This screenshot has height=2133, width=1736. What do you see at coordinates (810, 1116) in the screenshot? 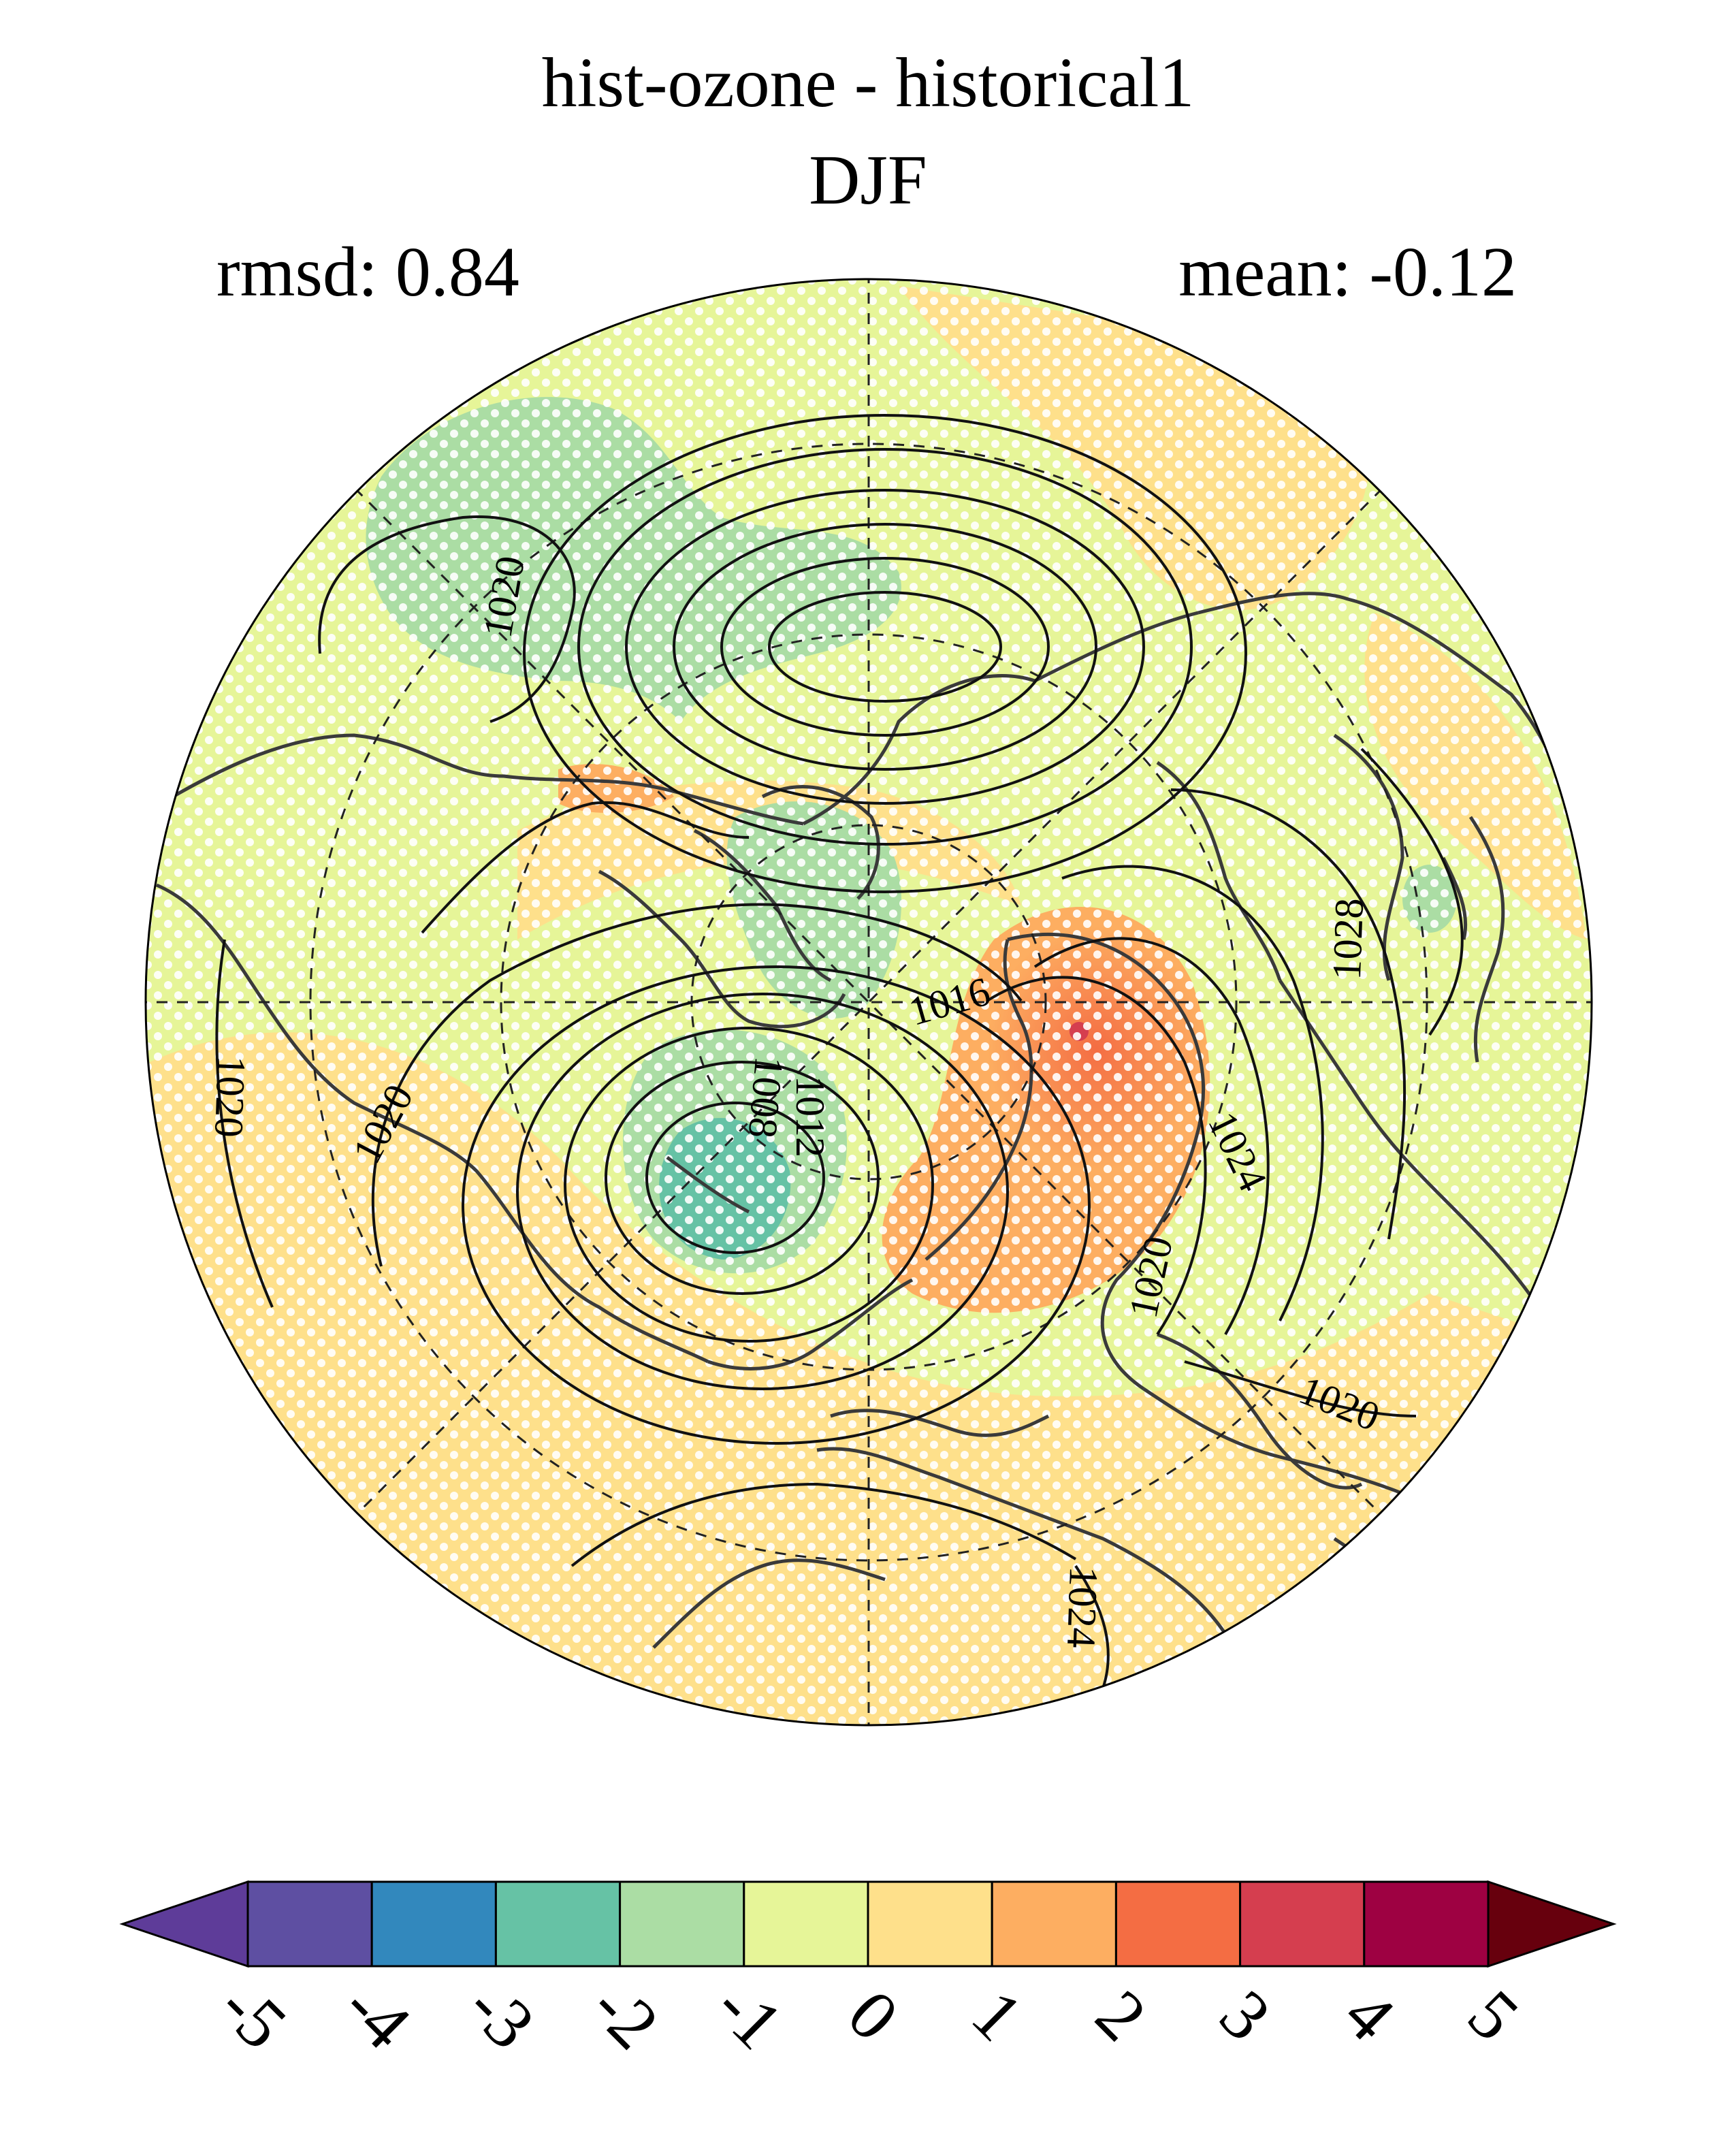
I see `contour-label: 1012` at bounding box center [810, 1116].